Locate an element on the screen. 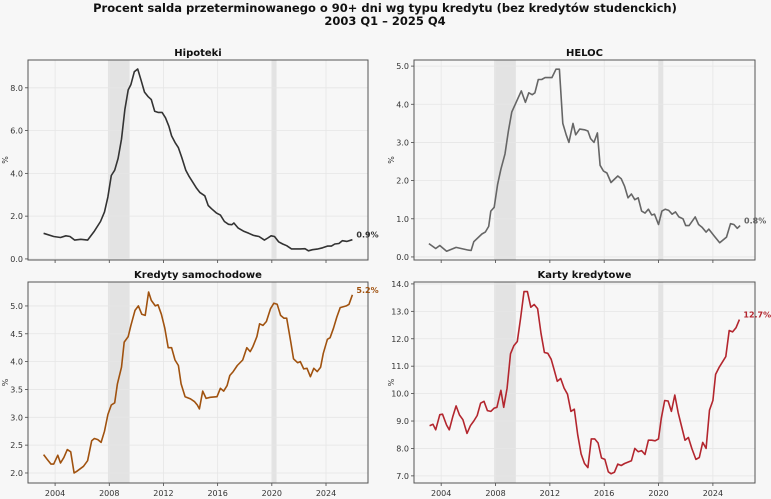 The image size is (771, 499). end-value-label: 5.2% is located at coordinates (367, 290).